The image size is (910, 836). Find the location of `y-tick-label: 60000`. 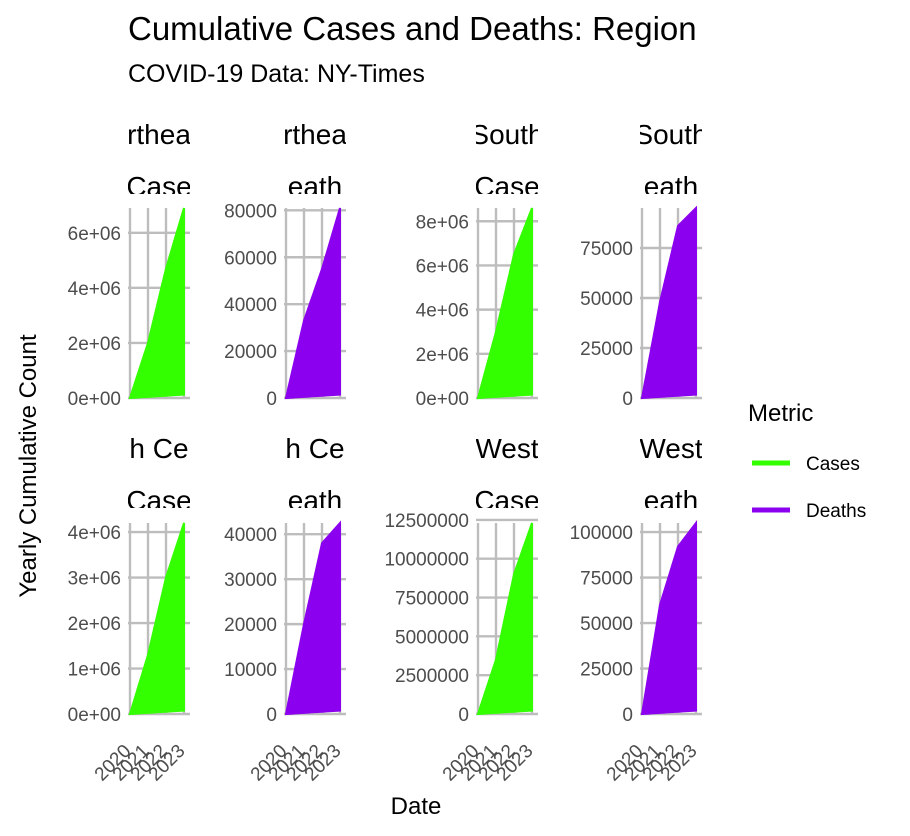

y-tick-label: 60000 is located at coordinates (250, 258).